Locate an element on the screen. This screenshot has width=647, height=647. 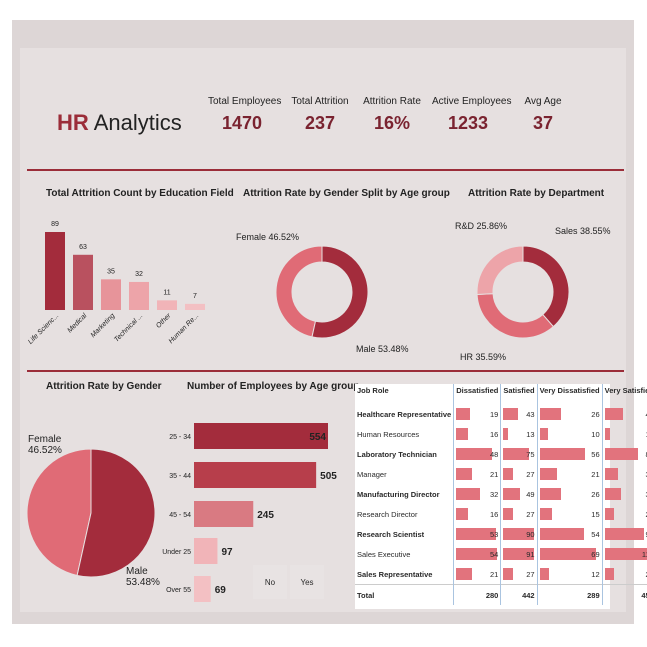
table-row: Human Resources 16 13 10 13 is located at coordinates (501, 434).